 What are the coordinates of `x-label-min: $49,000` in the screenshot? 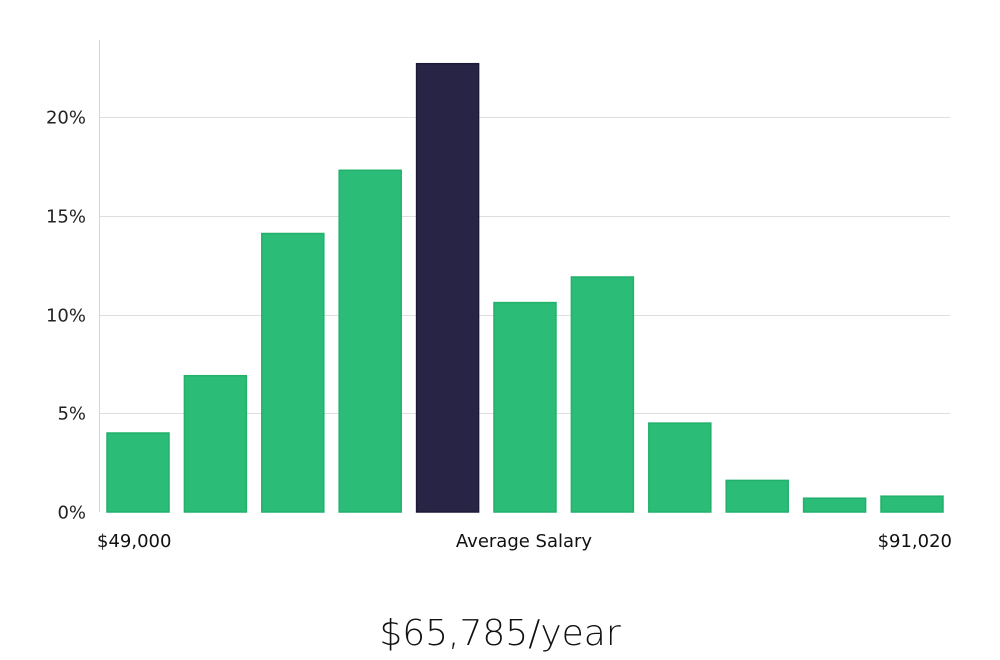 It's located at (134, 541).